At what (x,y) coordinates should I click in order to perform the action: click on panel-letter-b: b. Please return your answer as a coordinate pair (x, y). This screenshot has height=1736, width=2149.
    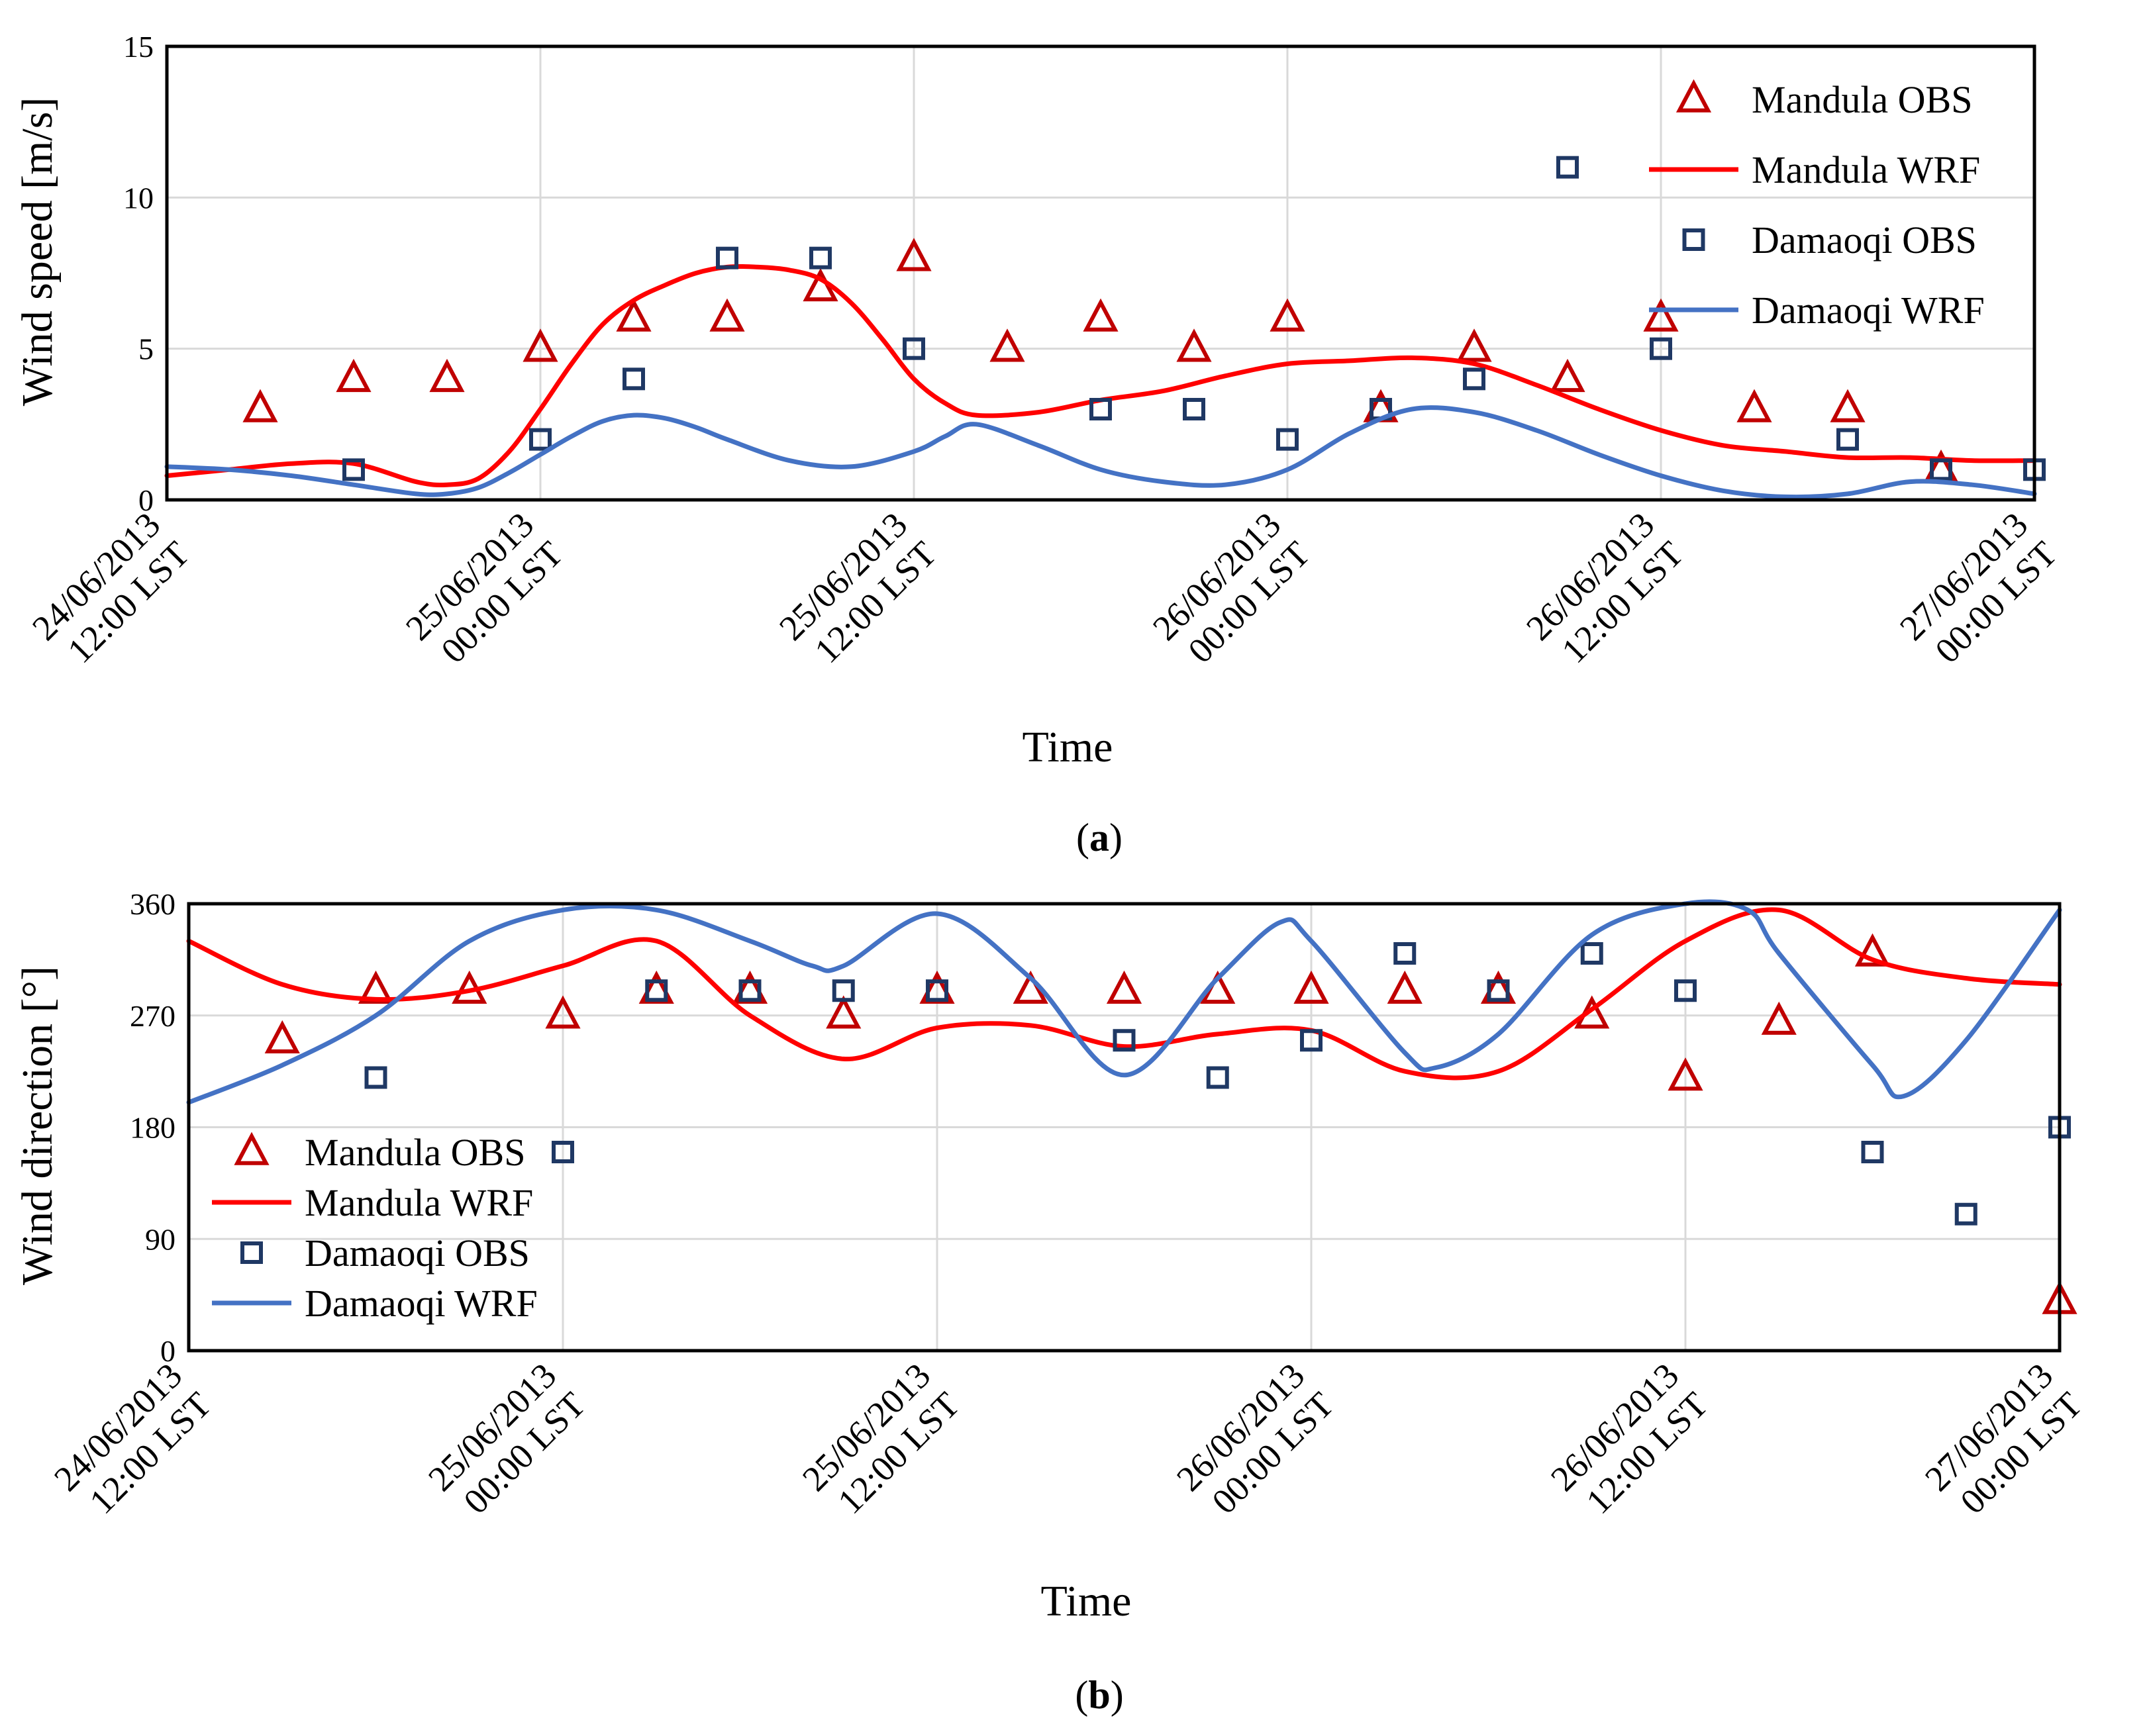
    Looking at the image, I should click on (1099, 1695).